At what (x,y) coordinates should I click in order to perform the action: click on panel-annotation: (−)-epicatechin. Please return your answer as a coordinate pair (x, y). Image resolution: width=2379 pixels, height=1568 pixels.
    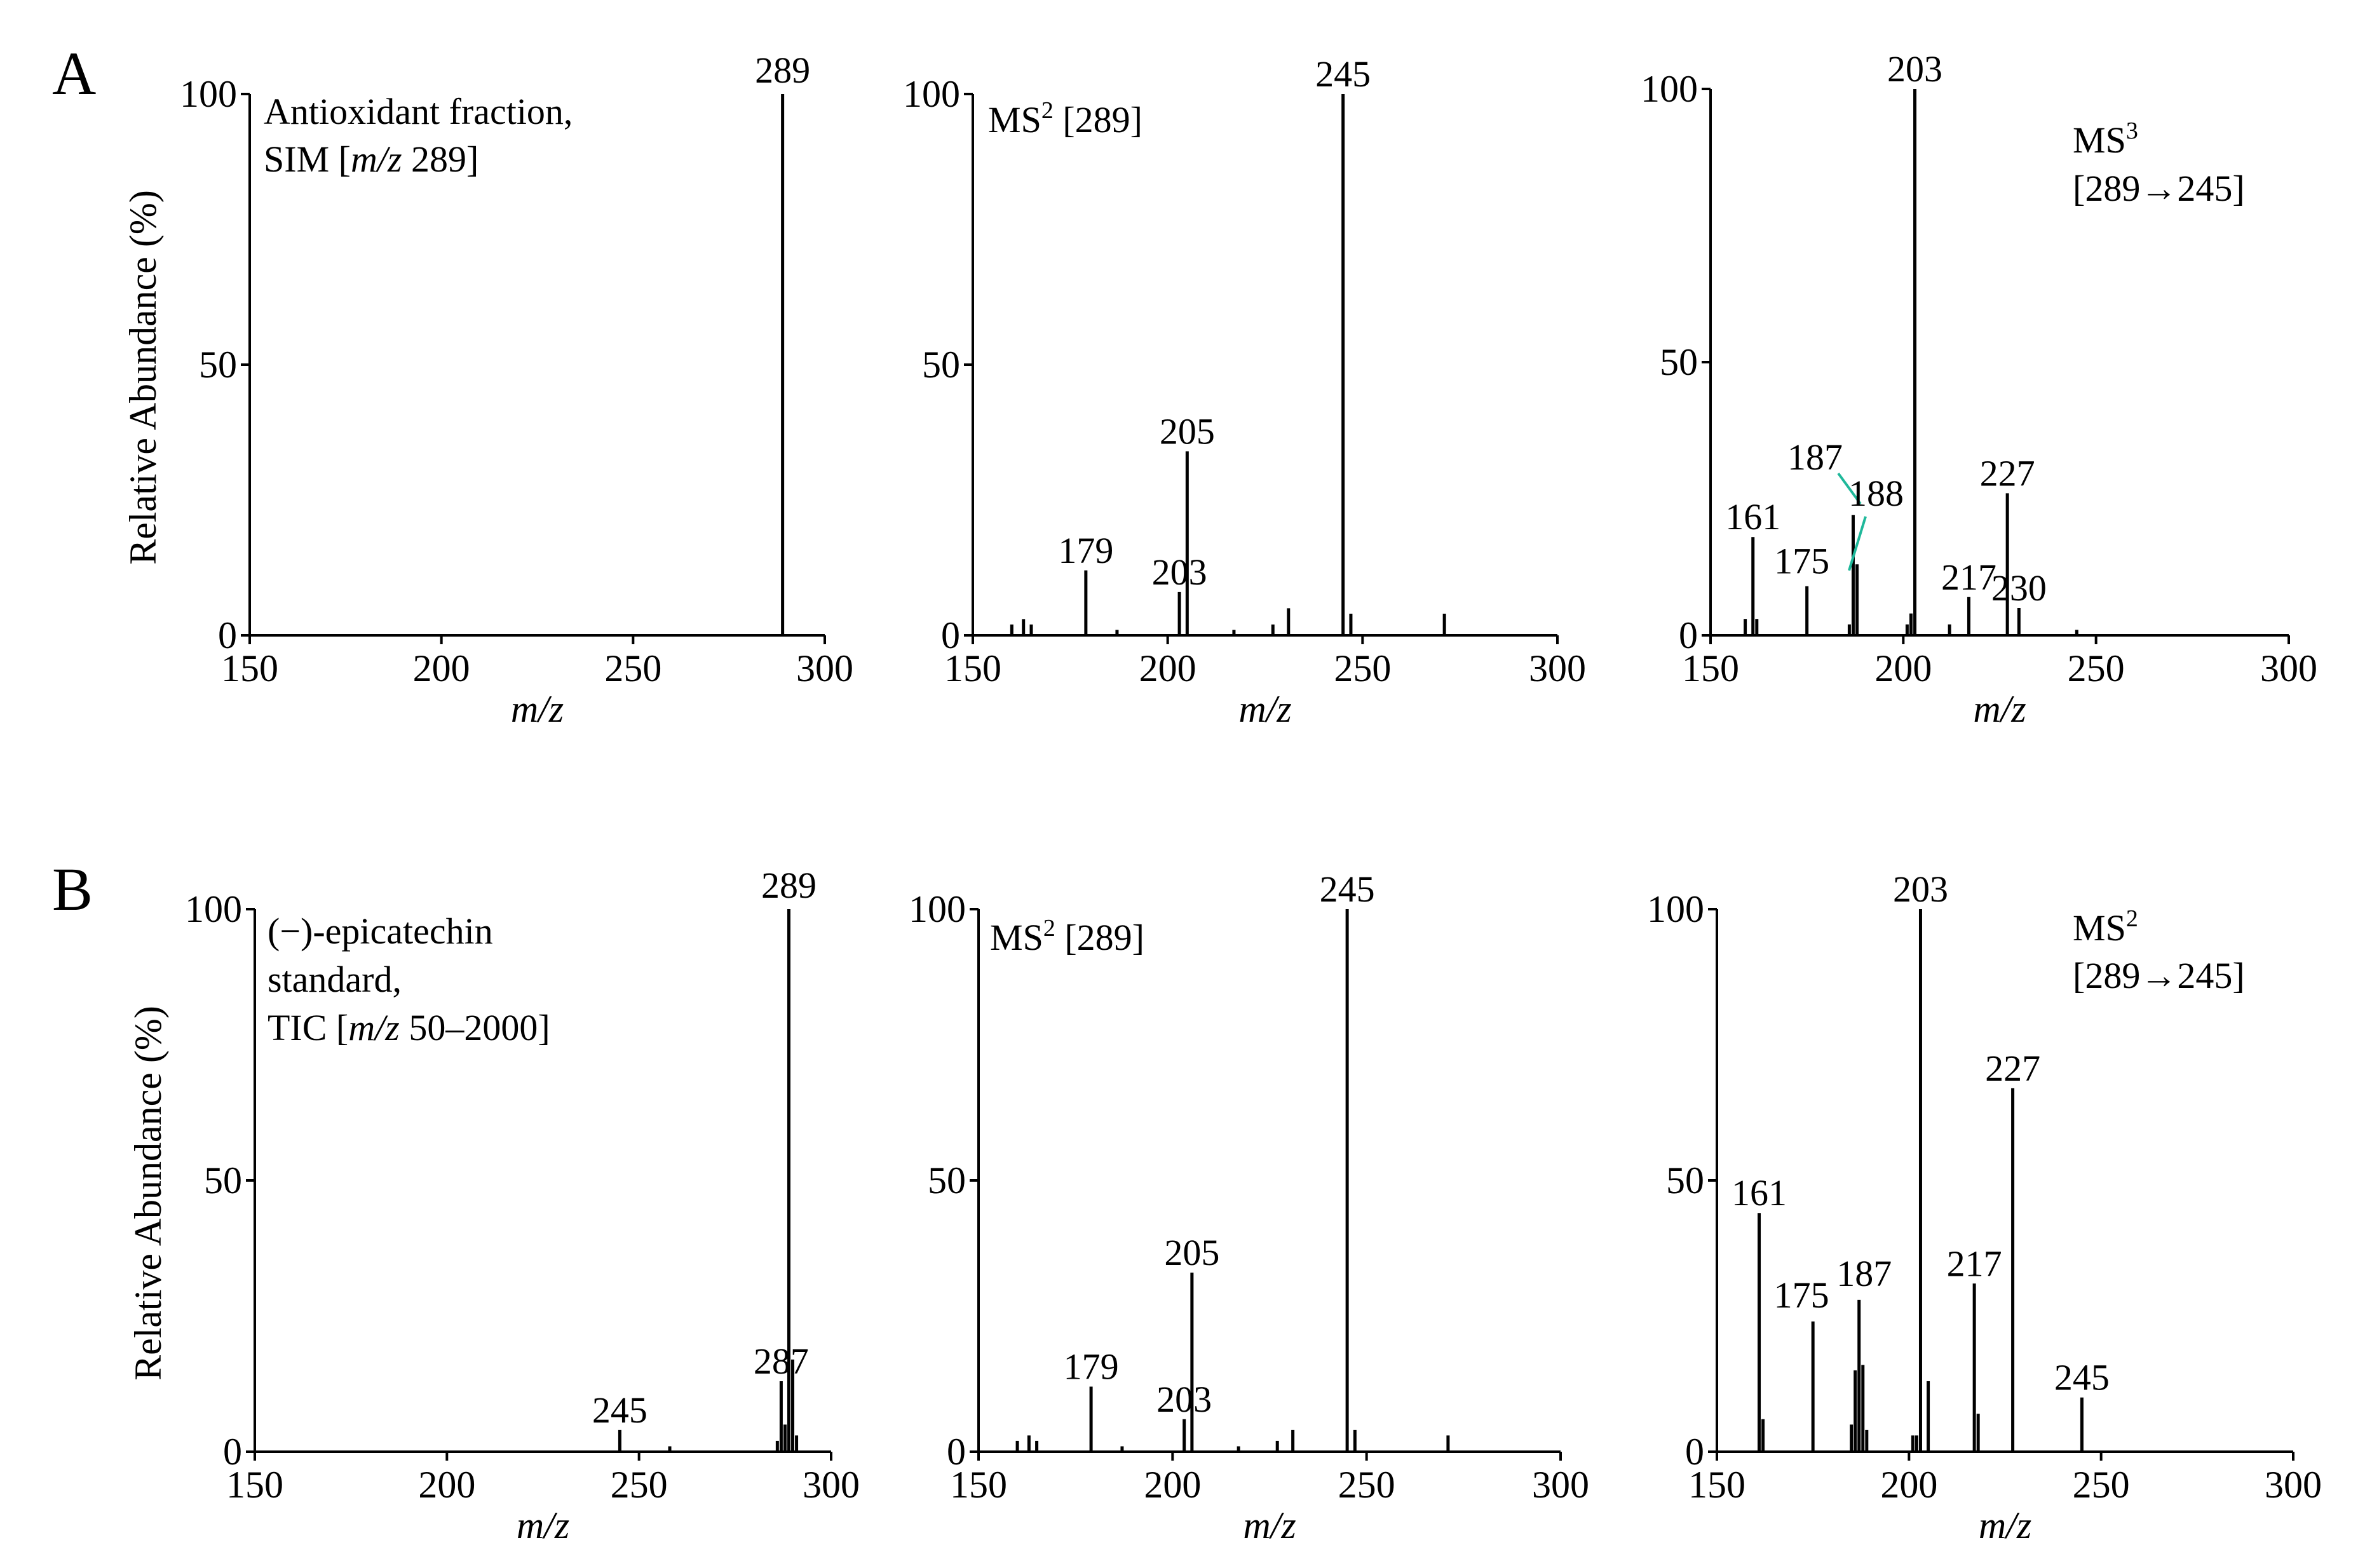
    Looking at the image, I should click on (380, 931).